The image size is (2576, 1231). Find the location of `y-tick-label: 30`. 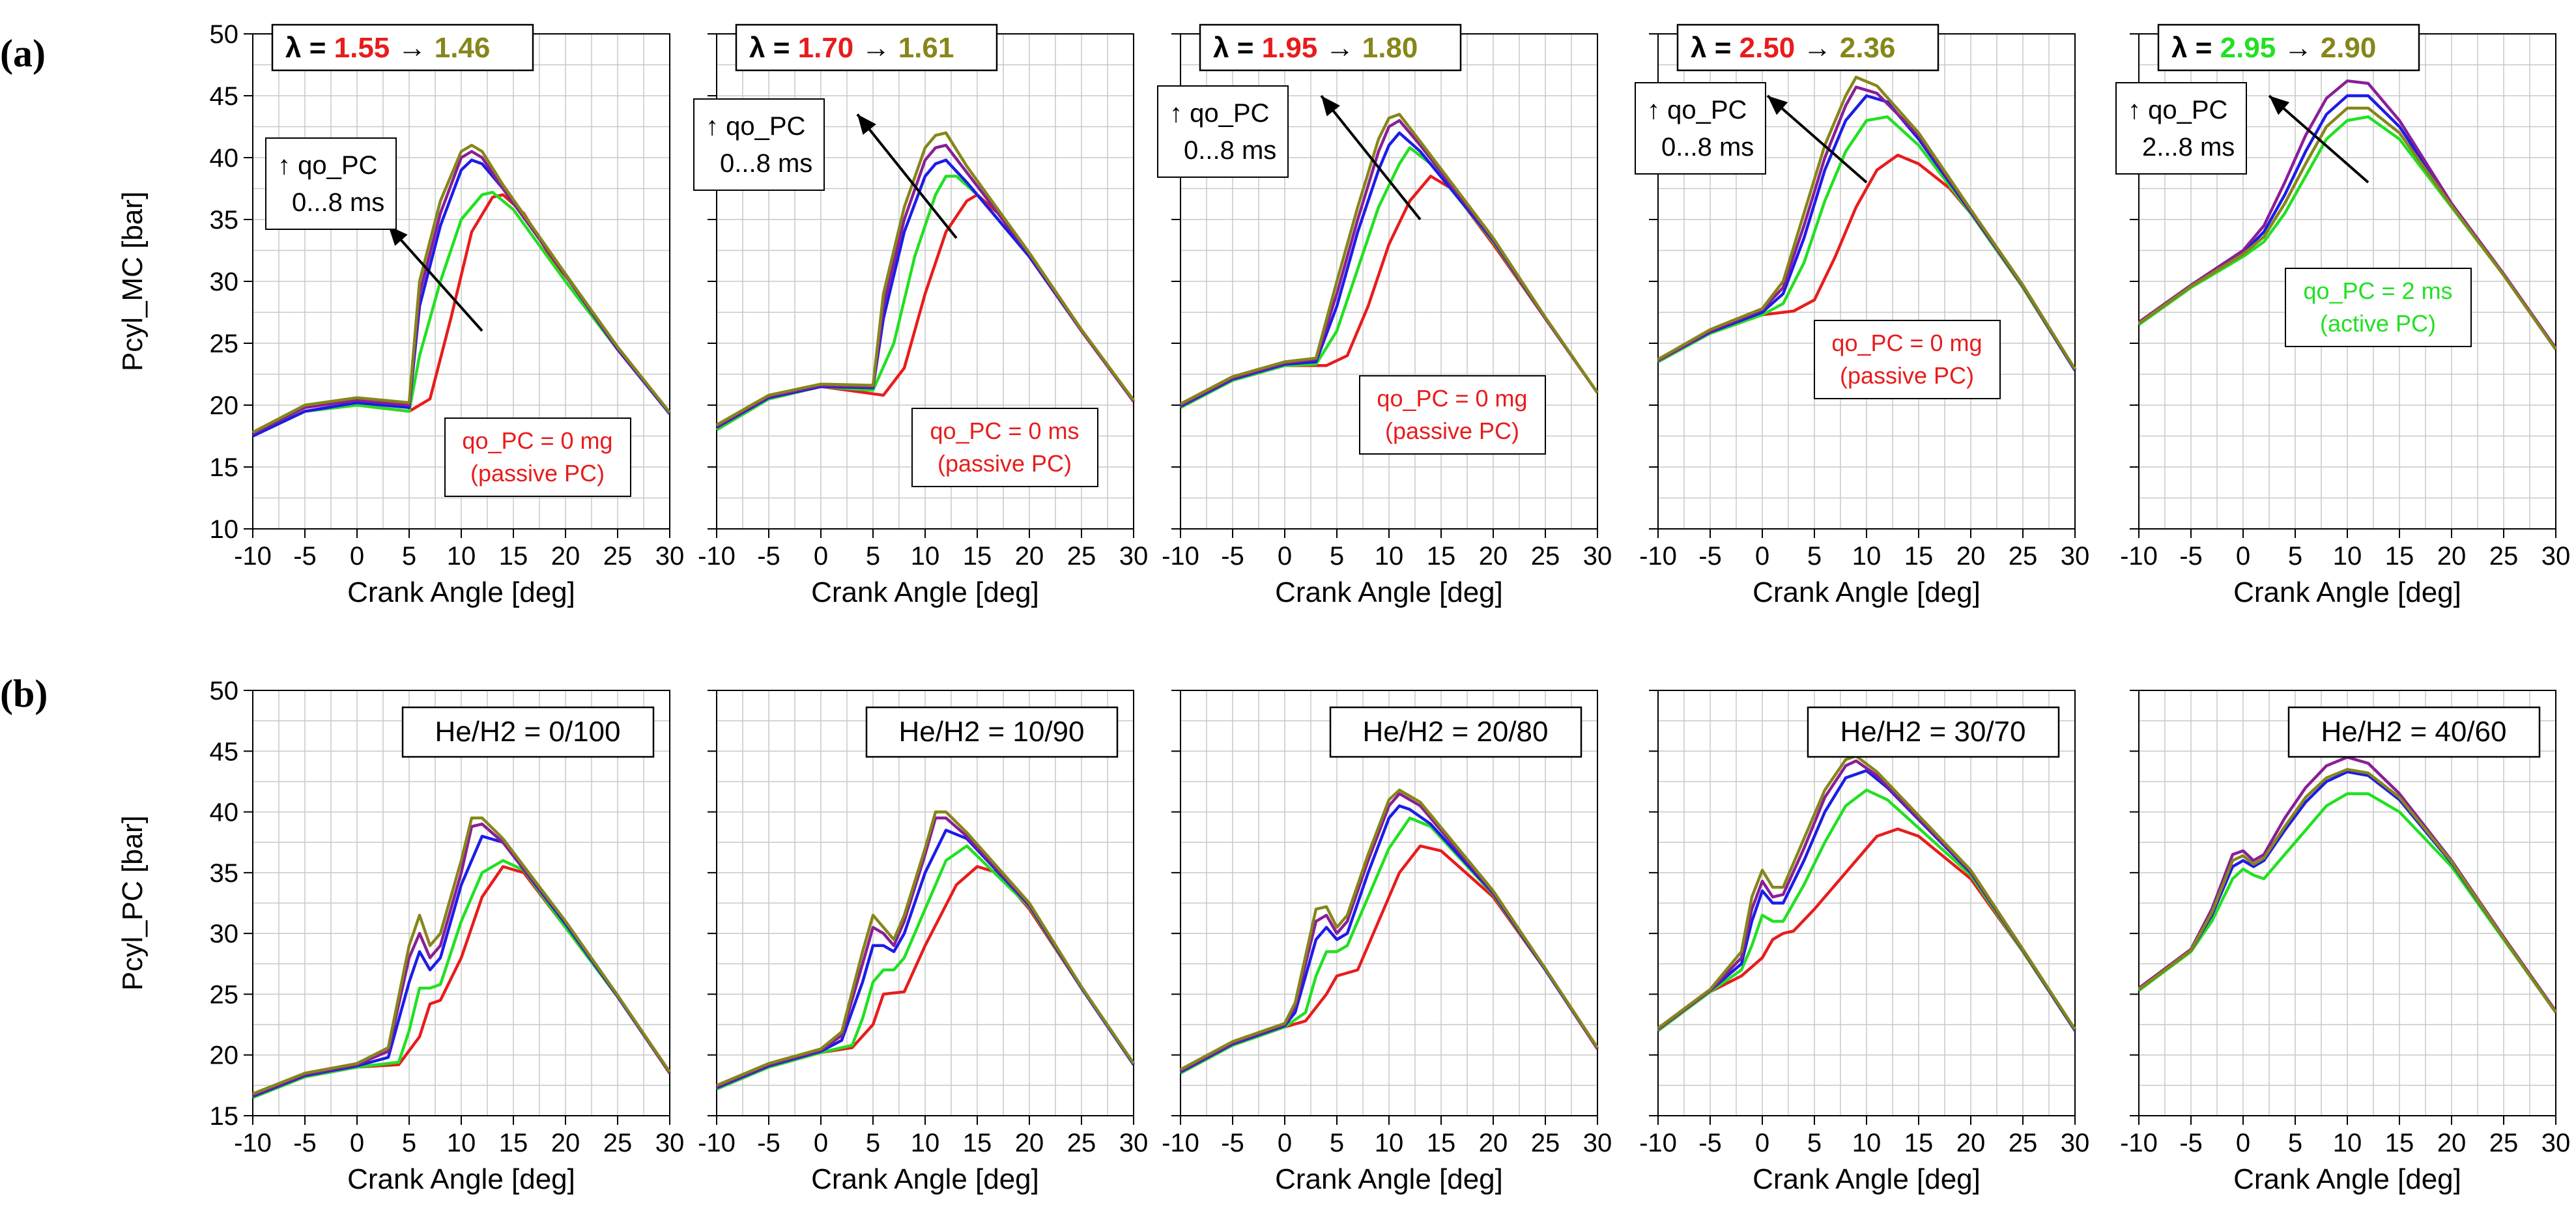

y-tick-label: 30 is located at coordinates (224, 282).